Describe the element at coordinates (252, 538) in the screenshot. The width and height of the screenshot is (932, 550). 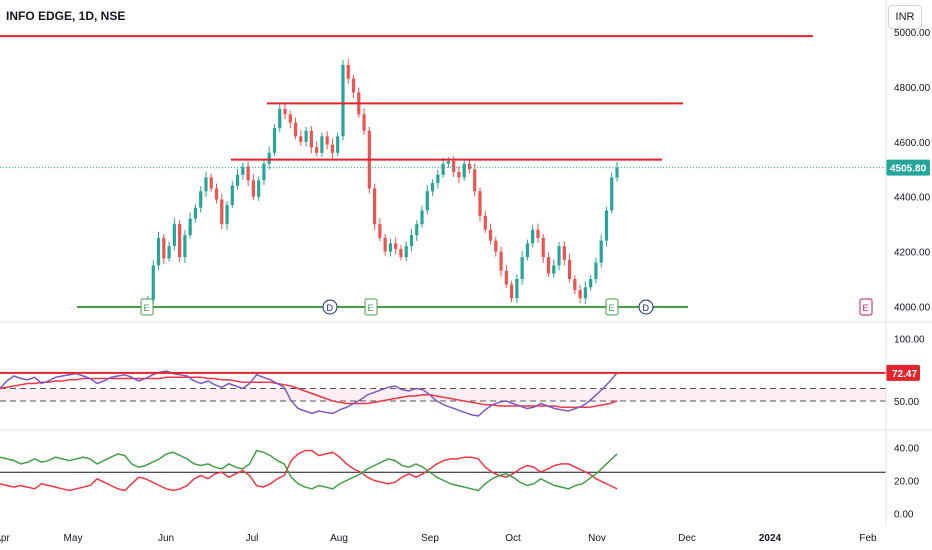
I see `time-axis-label: Jul` at that location.